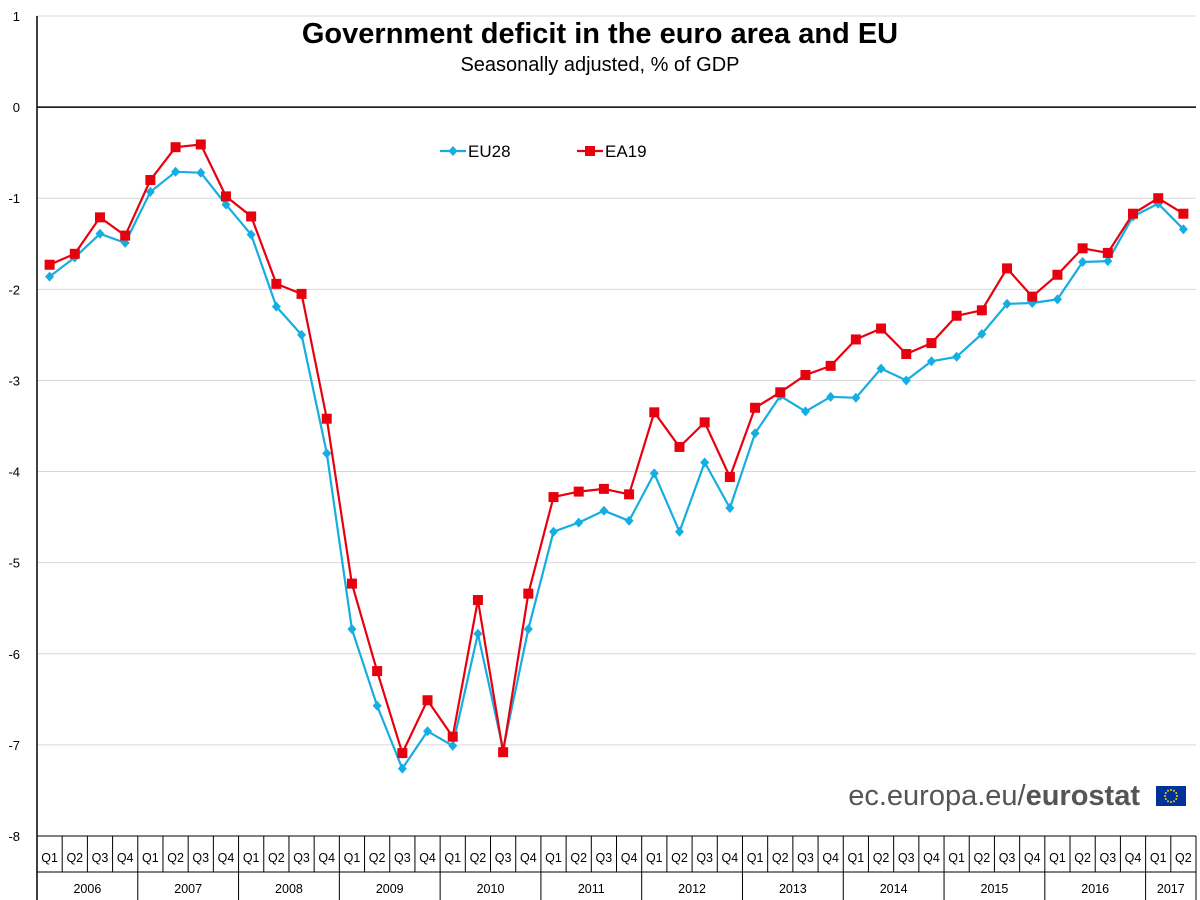 This screenshot has height=900, width=1200. Describe the element at coordinates (14, 836) in the screenshot. I see `y-tick-label: -8` at that location.